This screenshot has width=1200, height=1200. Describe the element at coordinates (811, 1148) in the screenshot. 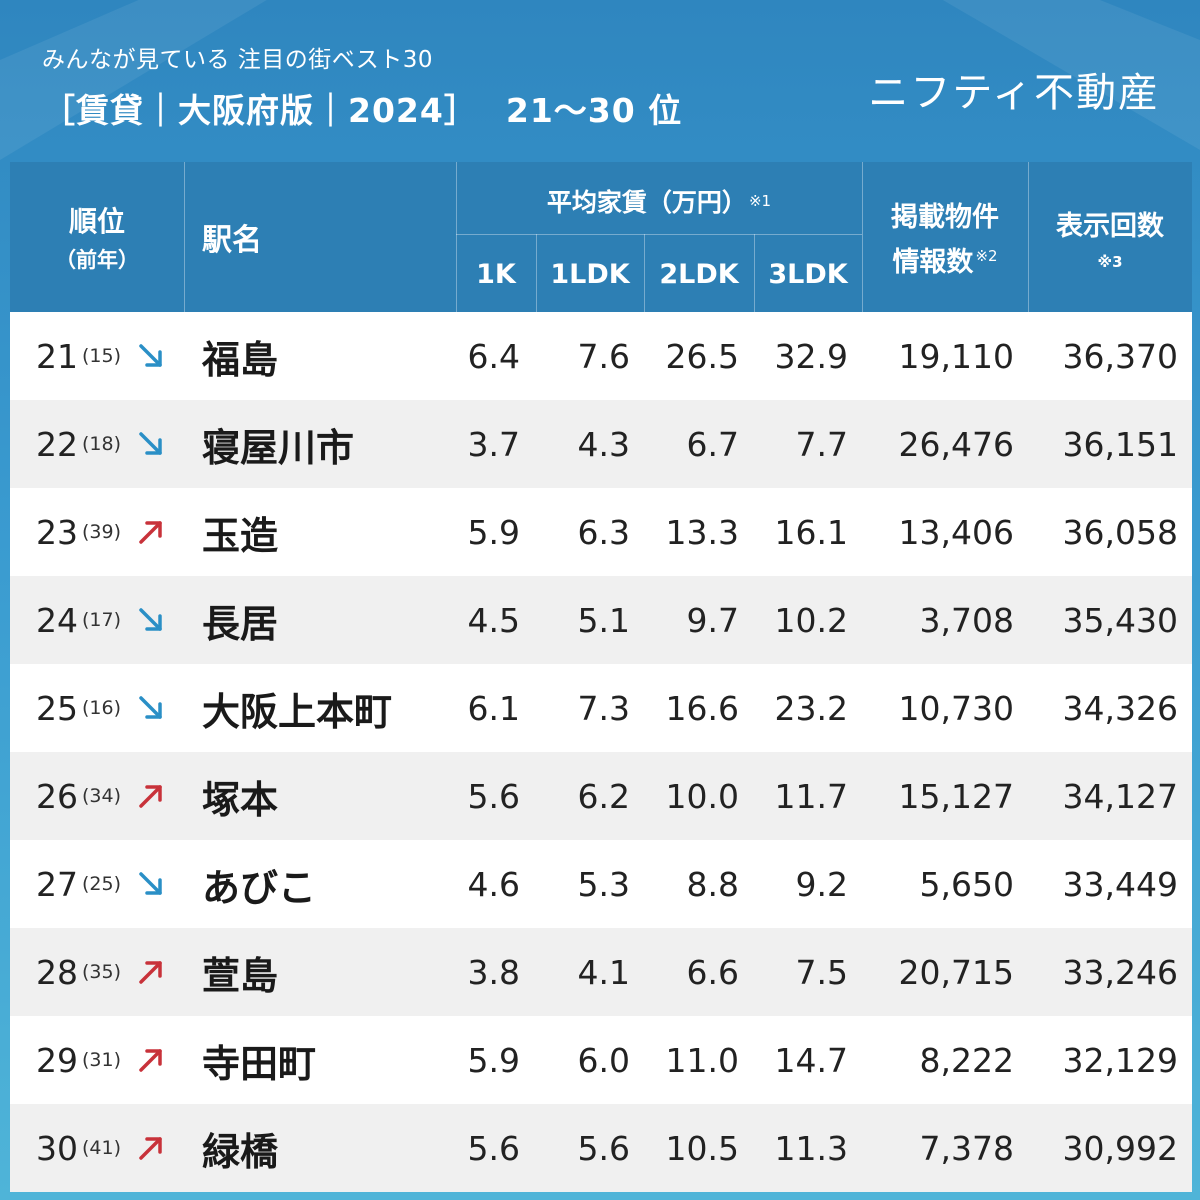

I see `ldk3-cell: 11.3` at that location.